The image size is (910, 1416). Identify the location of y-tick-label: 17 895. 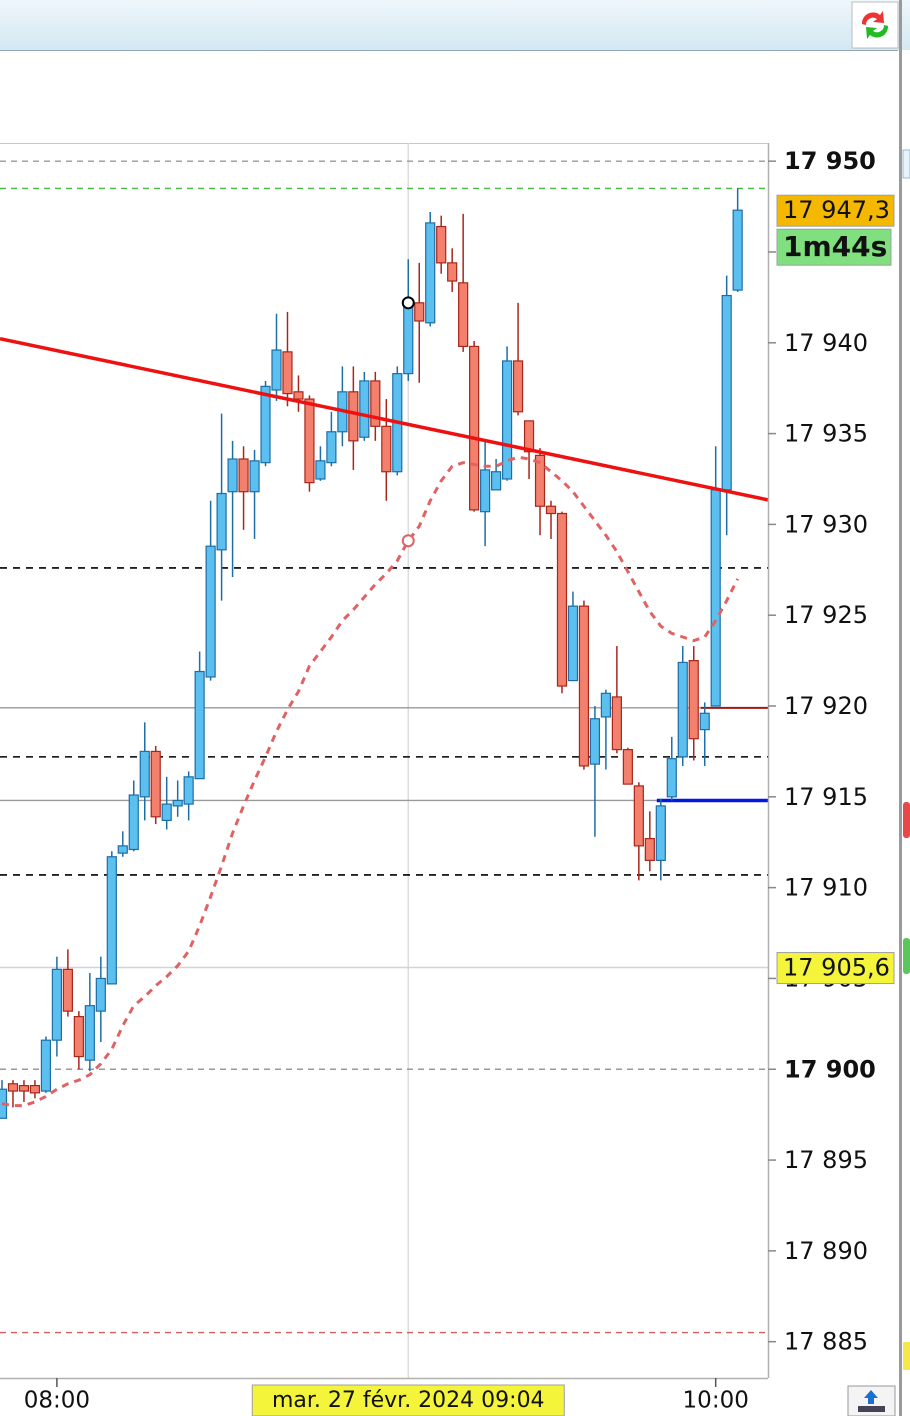
(826, 1160).